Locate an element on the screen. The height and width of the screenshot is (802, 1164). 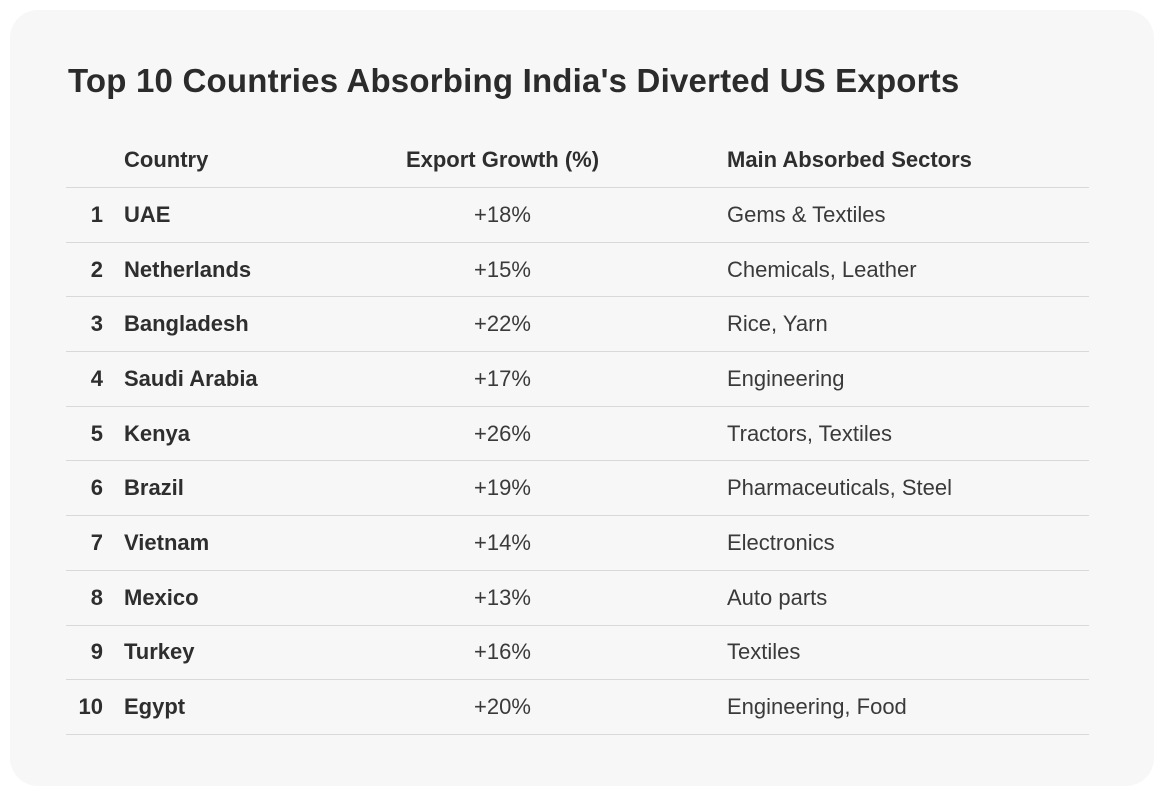
column-header-sectors: Main Absorbed Sectors is located at coordinates (849, 159).